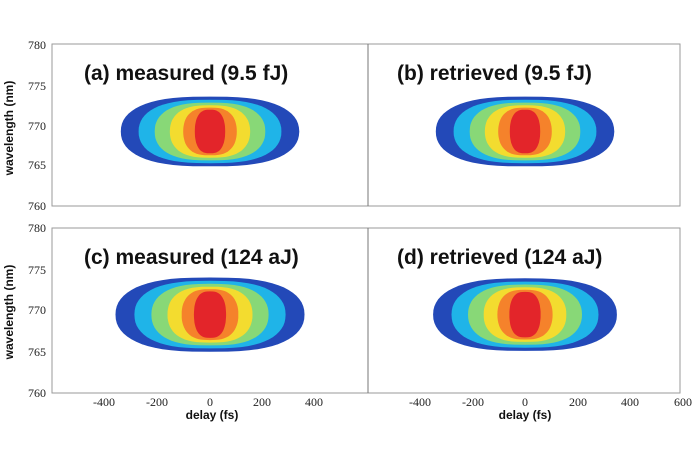 The height and width of the screenshot is (456, 699). What do you see at coordinates (157, 402) in the screenshot?
I see `x-tick-left-m200: -200` at bounding box center [157, 402].